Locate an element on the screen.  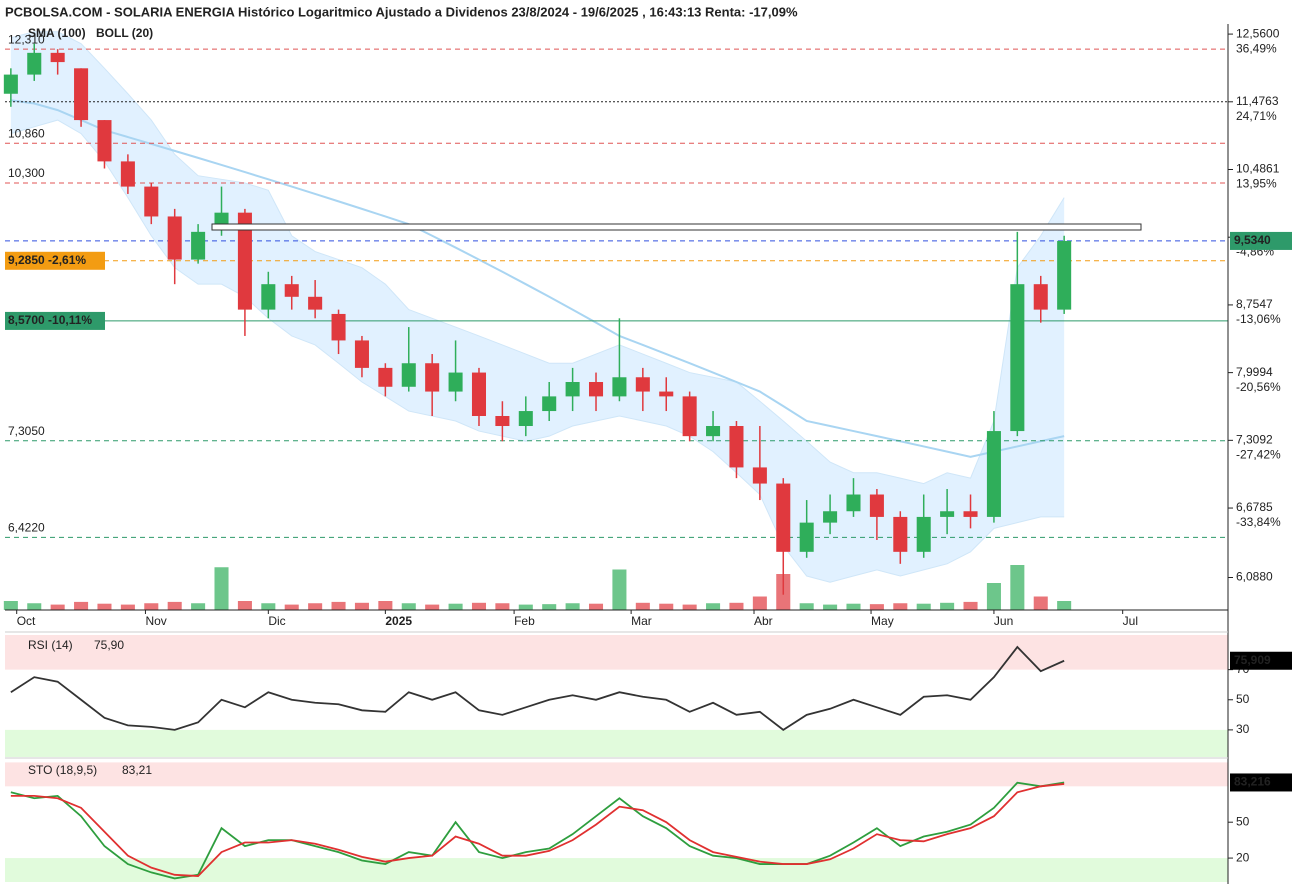
level-label: 9,2850 -2,61% is located at coordinates (47, 260).